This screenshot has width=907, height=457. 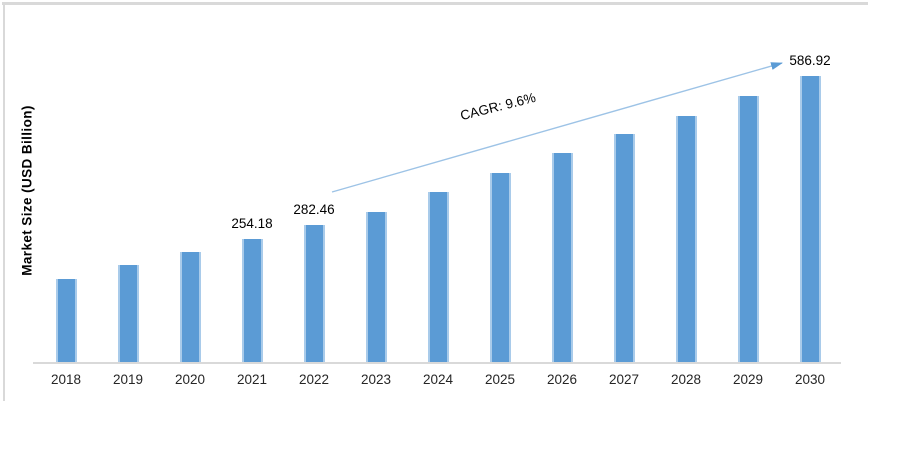 What do you see at coordinates (562, 379) in the screenshot?
I see `x-tick-label-2026: 2026` at bounding box center [562, 379].